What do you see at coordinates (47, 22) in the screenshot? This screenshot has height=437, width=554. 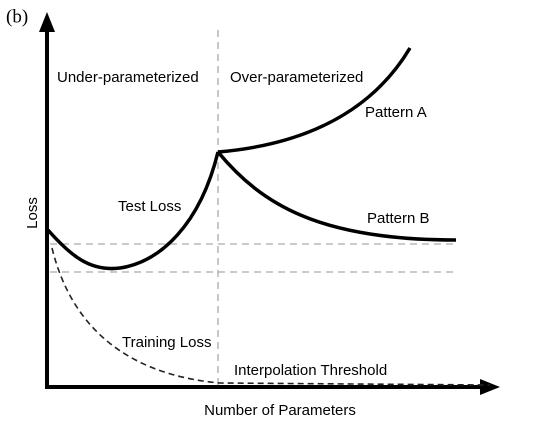 I see `y-axis-arrow` at bounding box center [47, 22].